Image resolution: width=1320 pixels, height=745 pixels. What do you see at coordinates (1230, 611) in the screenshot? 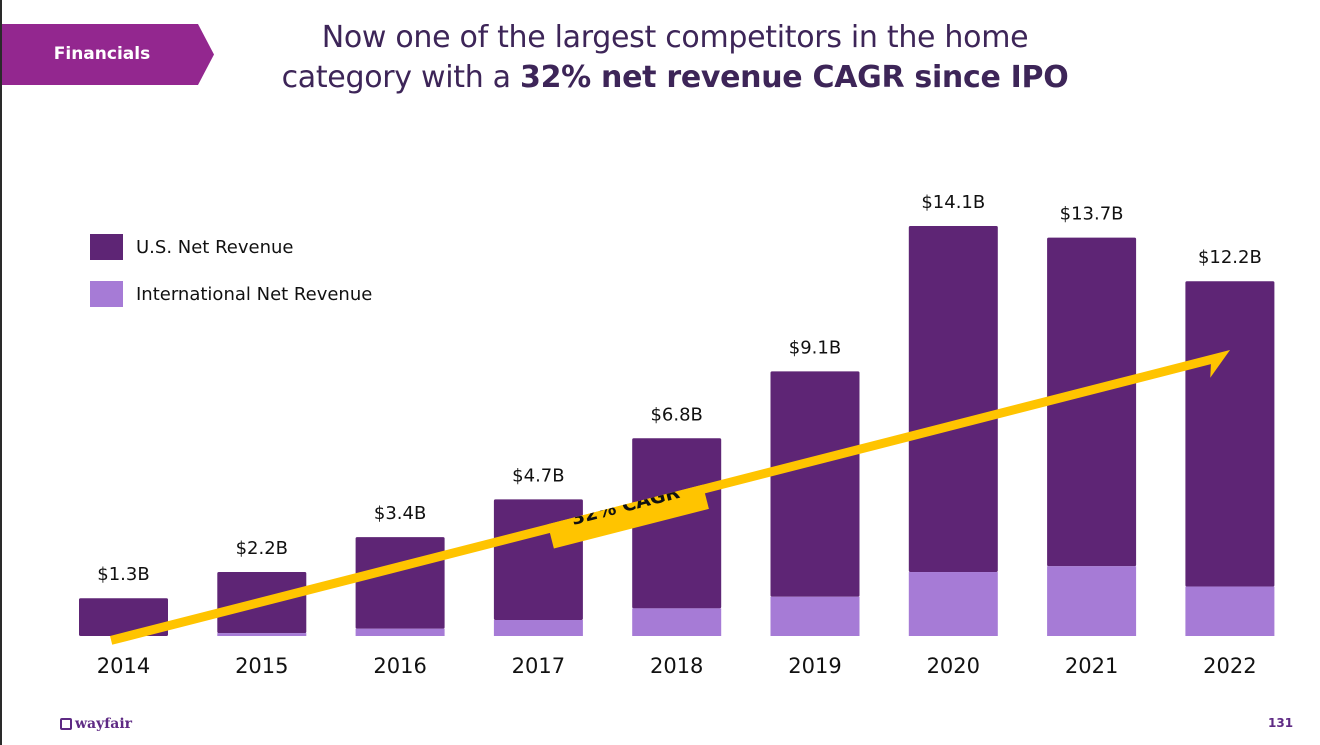
I see `bar-international-2022` at bounding box center [1230, 611].